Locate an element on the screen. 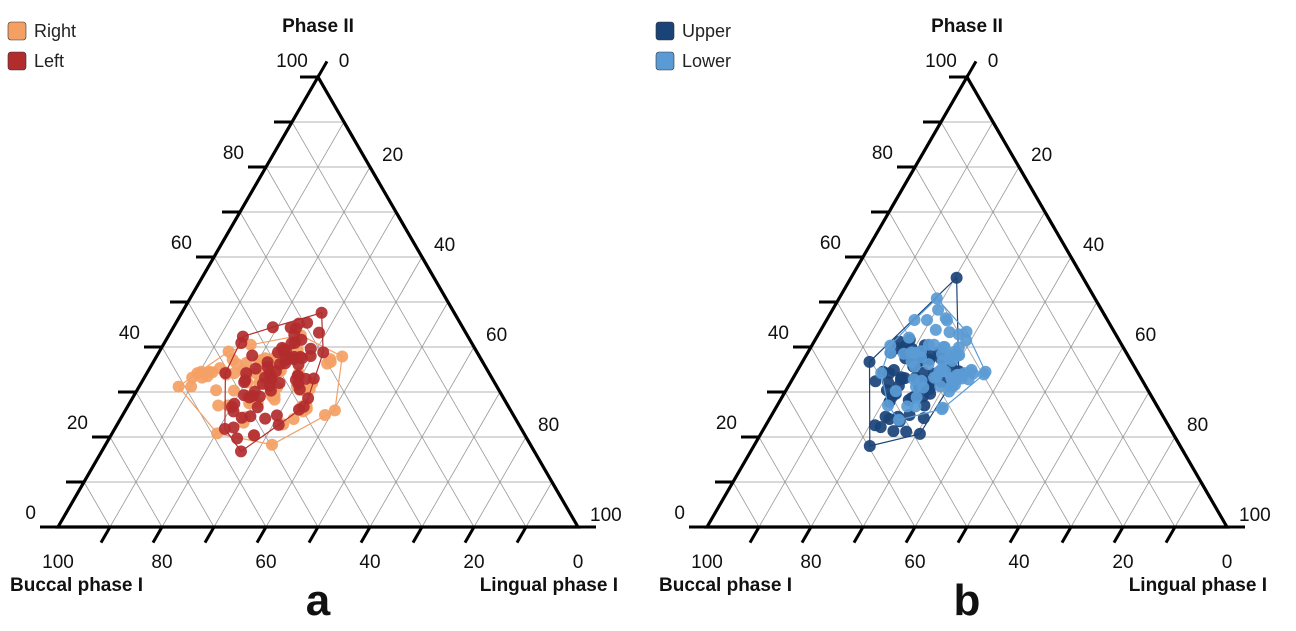  hull-upper is located at coordinates (914, 361).